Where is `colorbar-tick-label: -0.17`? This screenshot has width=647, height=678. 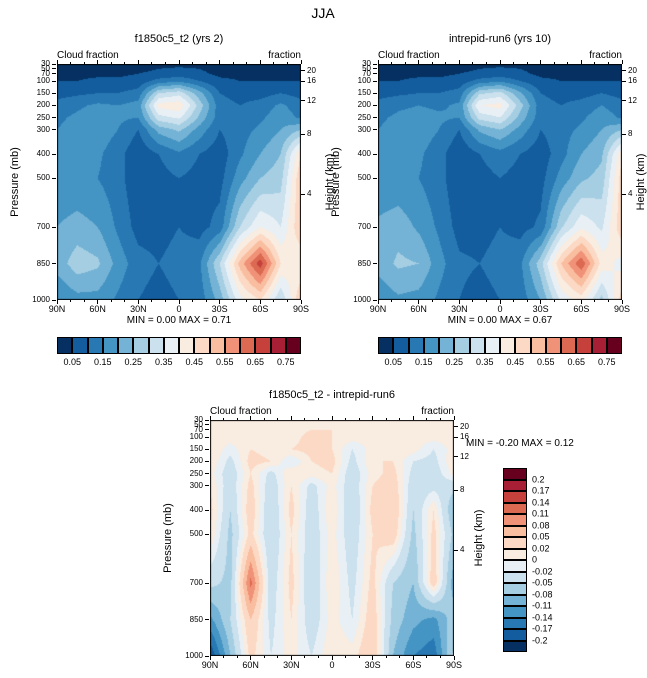 colorbar-tick-label: -0.17 is located at coordinates (542, 628).